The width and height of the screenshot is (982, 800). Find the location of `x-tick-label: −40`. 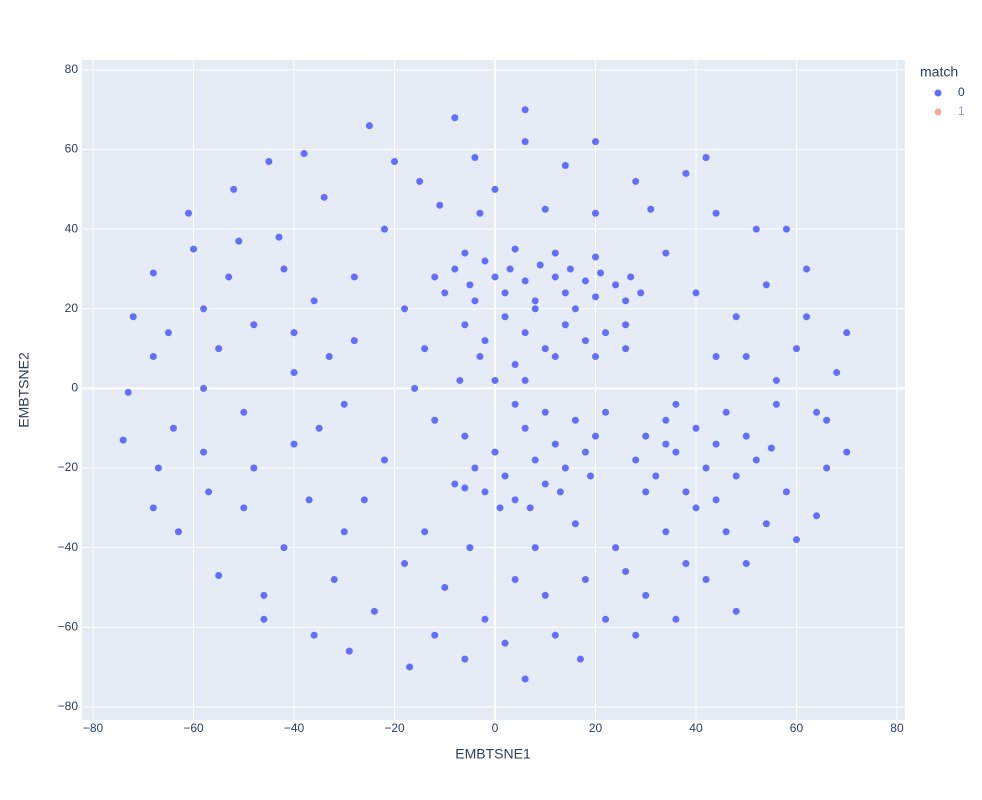

x-tick-label: −40 is located at coordinates (294, 728).